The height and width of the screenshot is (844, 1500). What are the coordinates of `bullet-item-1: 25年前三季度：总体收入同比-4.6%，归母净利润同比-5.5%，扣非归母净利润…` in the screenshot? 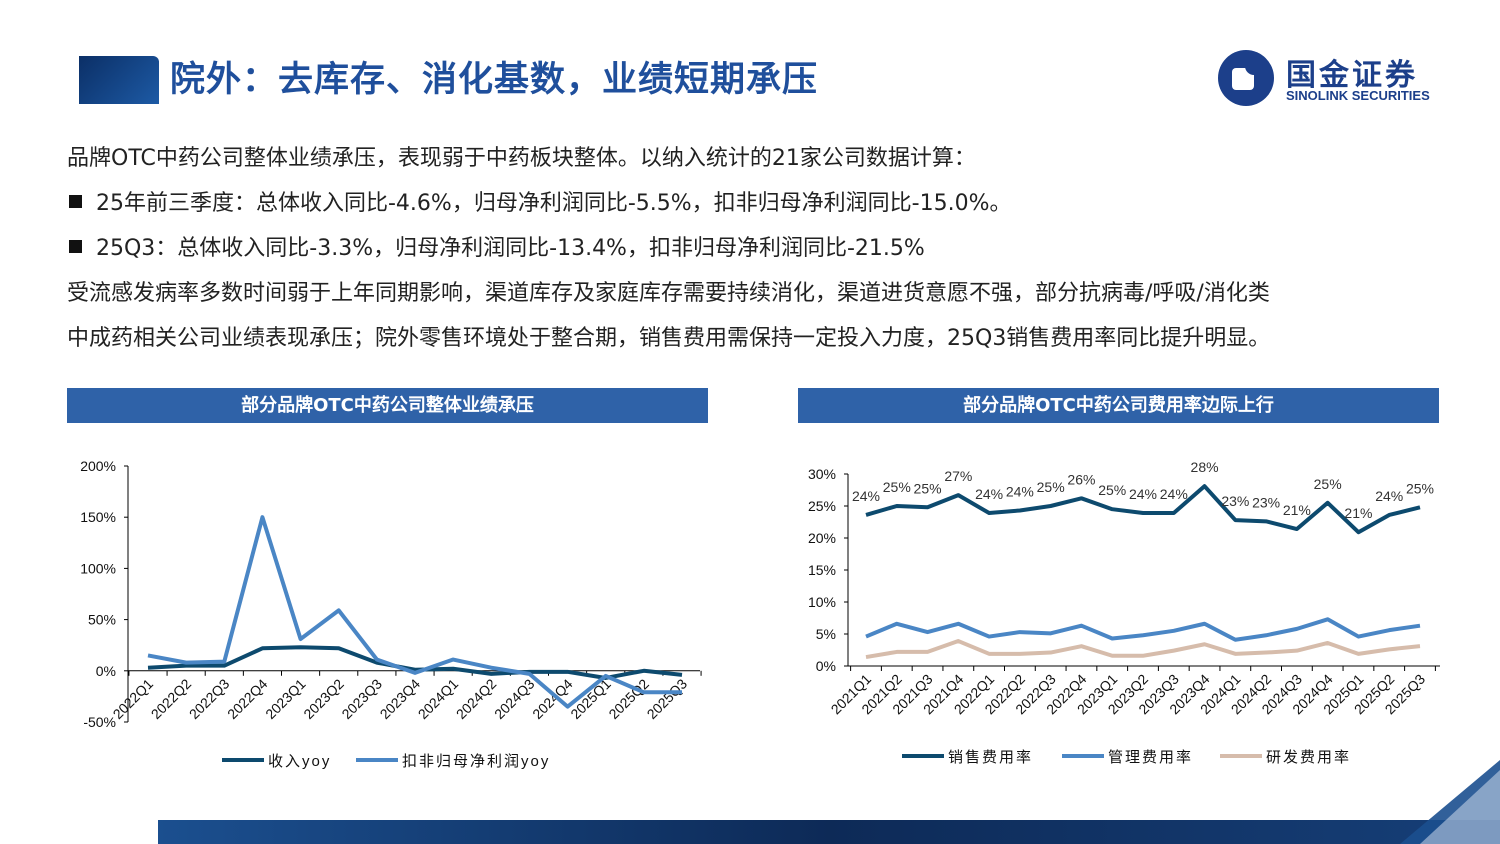 It's located at (540, 201).